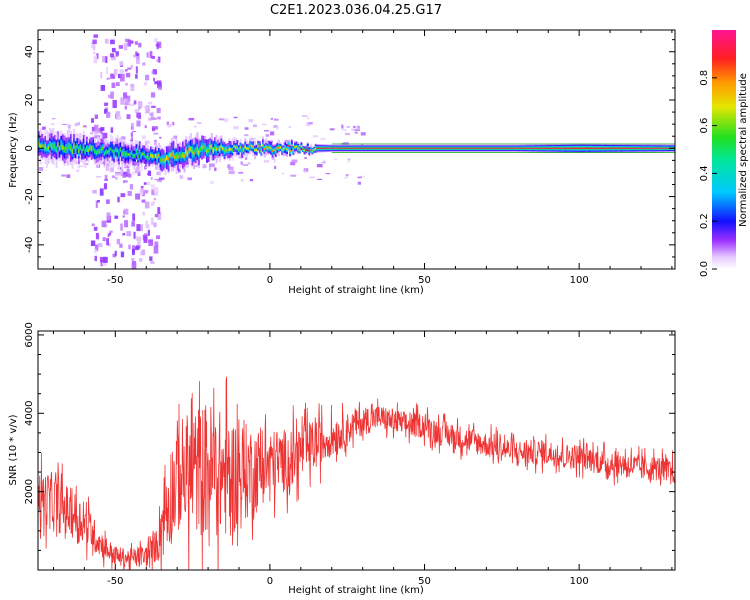 The height and width of the screenshot is (600, 750). What do you see at coordinates (356, 290) in the screenshot?
I see `spectrogram-x-label: Height of straight line (km)` at bounding box center [356, 290].